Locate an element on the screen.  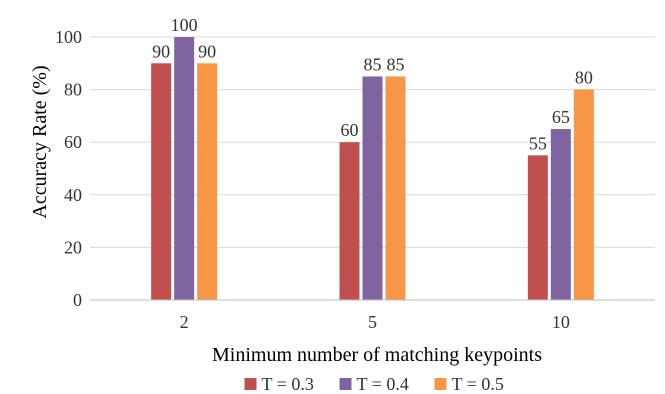
data-label: 65 is located at coordinates (561, 117).